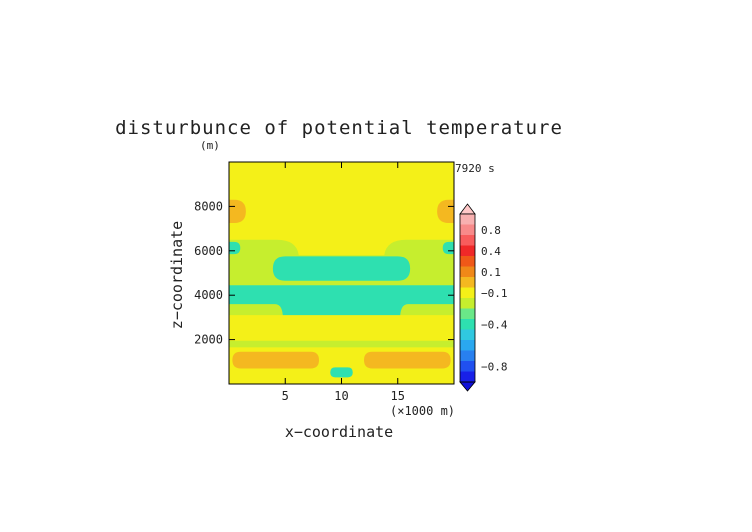 The image size is (752, 532). Describe the element at coordinates (285, 396) in the screenshot. I see `x-tick-label: 5` at that location.